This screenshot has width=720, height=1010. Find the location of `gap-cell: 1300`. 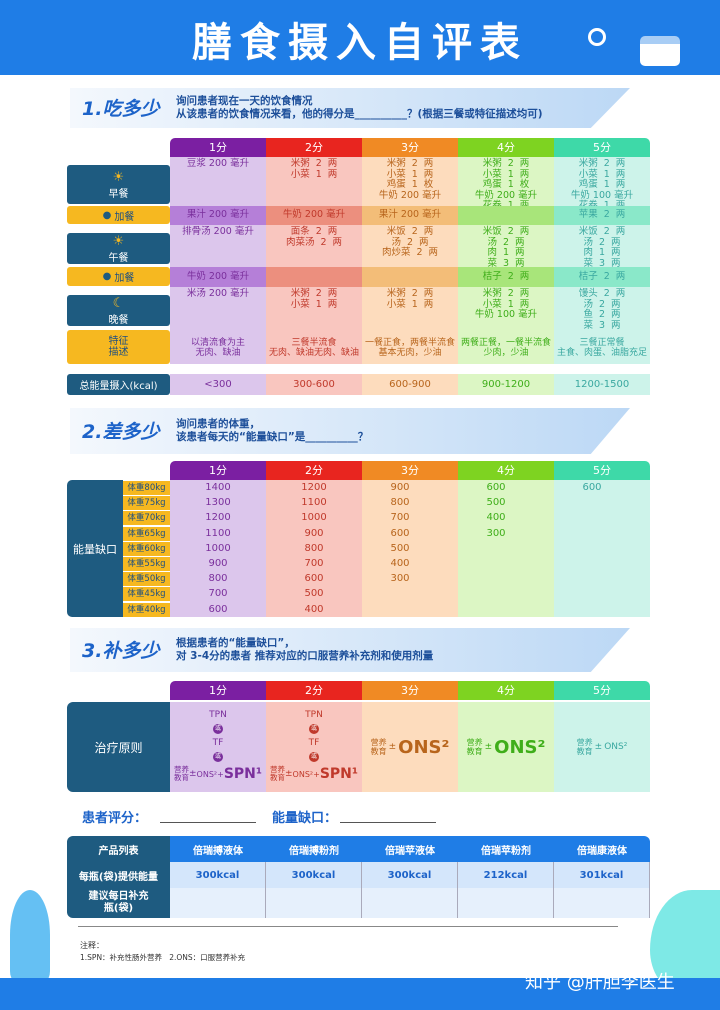

gap-cell: 1300 is located at coordinates (218, 503).